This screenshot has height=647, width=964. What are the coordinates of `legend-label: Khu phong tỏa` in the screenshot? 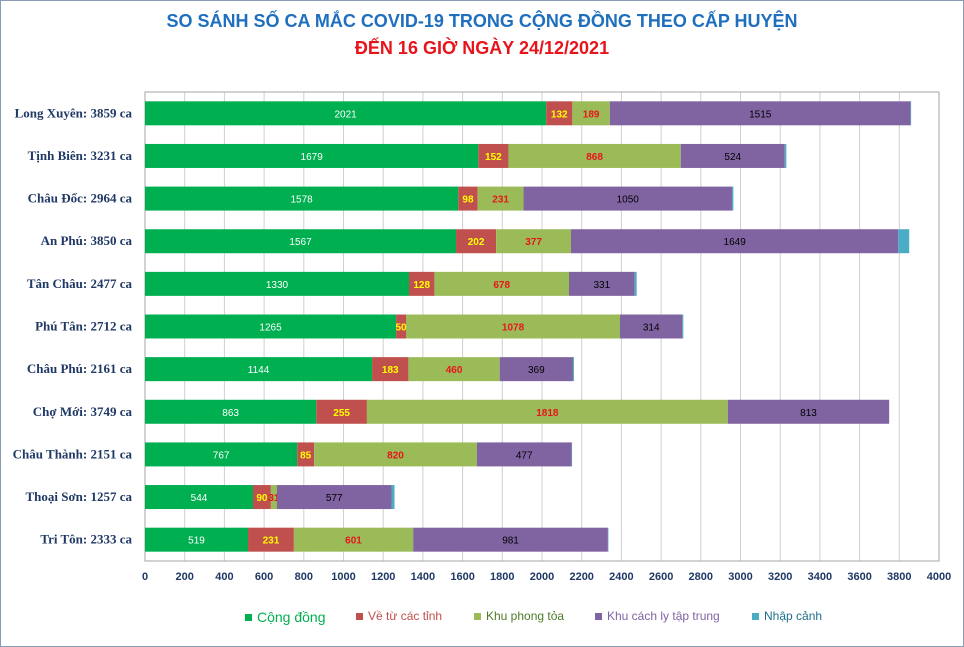 It's located at (525, 616).